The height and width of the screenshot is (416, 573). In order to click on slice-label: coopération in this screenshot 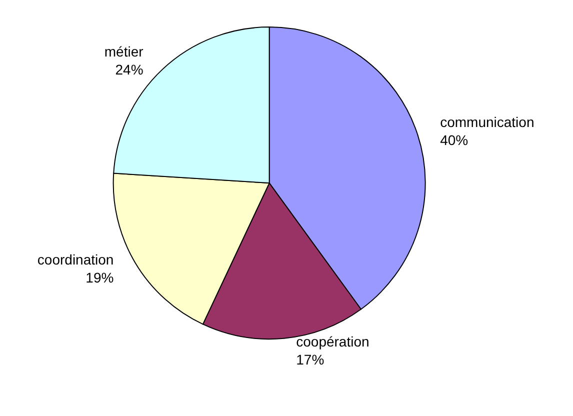, I will do `click(333, 341)`.